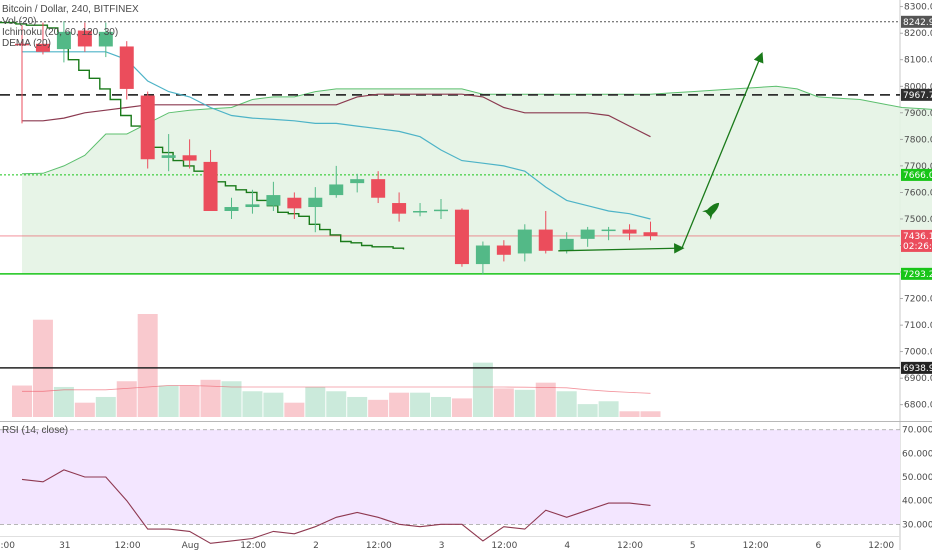  What do you see at coordinates (917, 431) in the screenshot?
I see `rsi-tick-label: 70.0000` at bounding box center [917, 431].